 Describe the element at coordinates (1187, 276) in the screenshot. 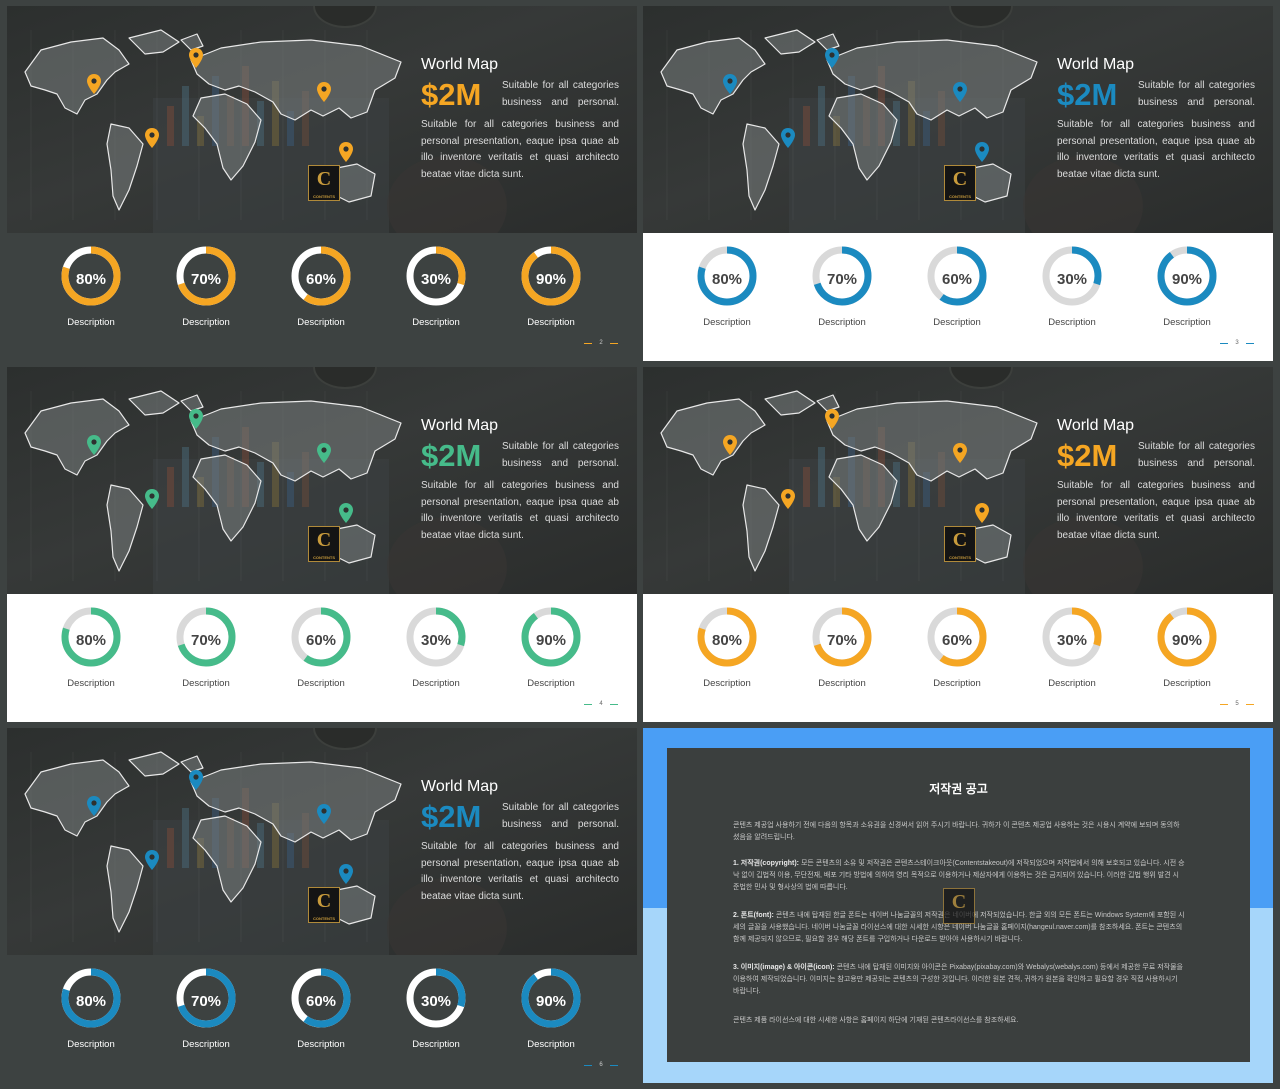

I see `progress-ring: 90%` at that location.